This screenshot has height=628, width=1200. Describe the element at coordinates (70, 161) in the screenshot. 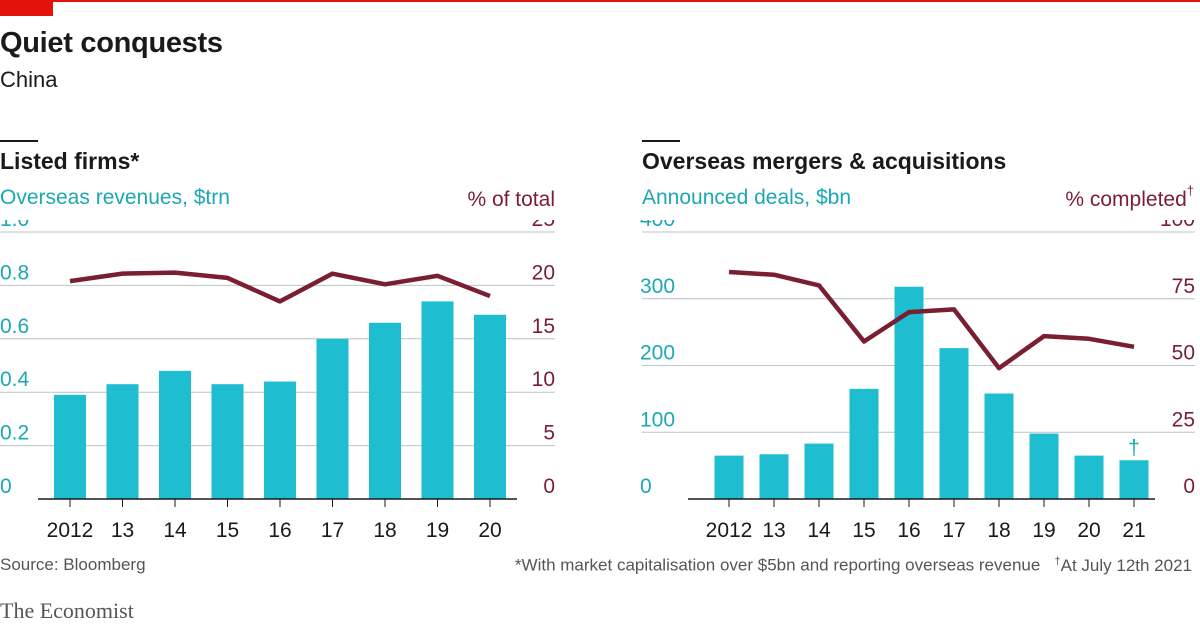

I see `left-panel-title: Listed firms*` at that location.